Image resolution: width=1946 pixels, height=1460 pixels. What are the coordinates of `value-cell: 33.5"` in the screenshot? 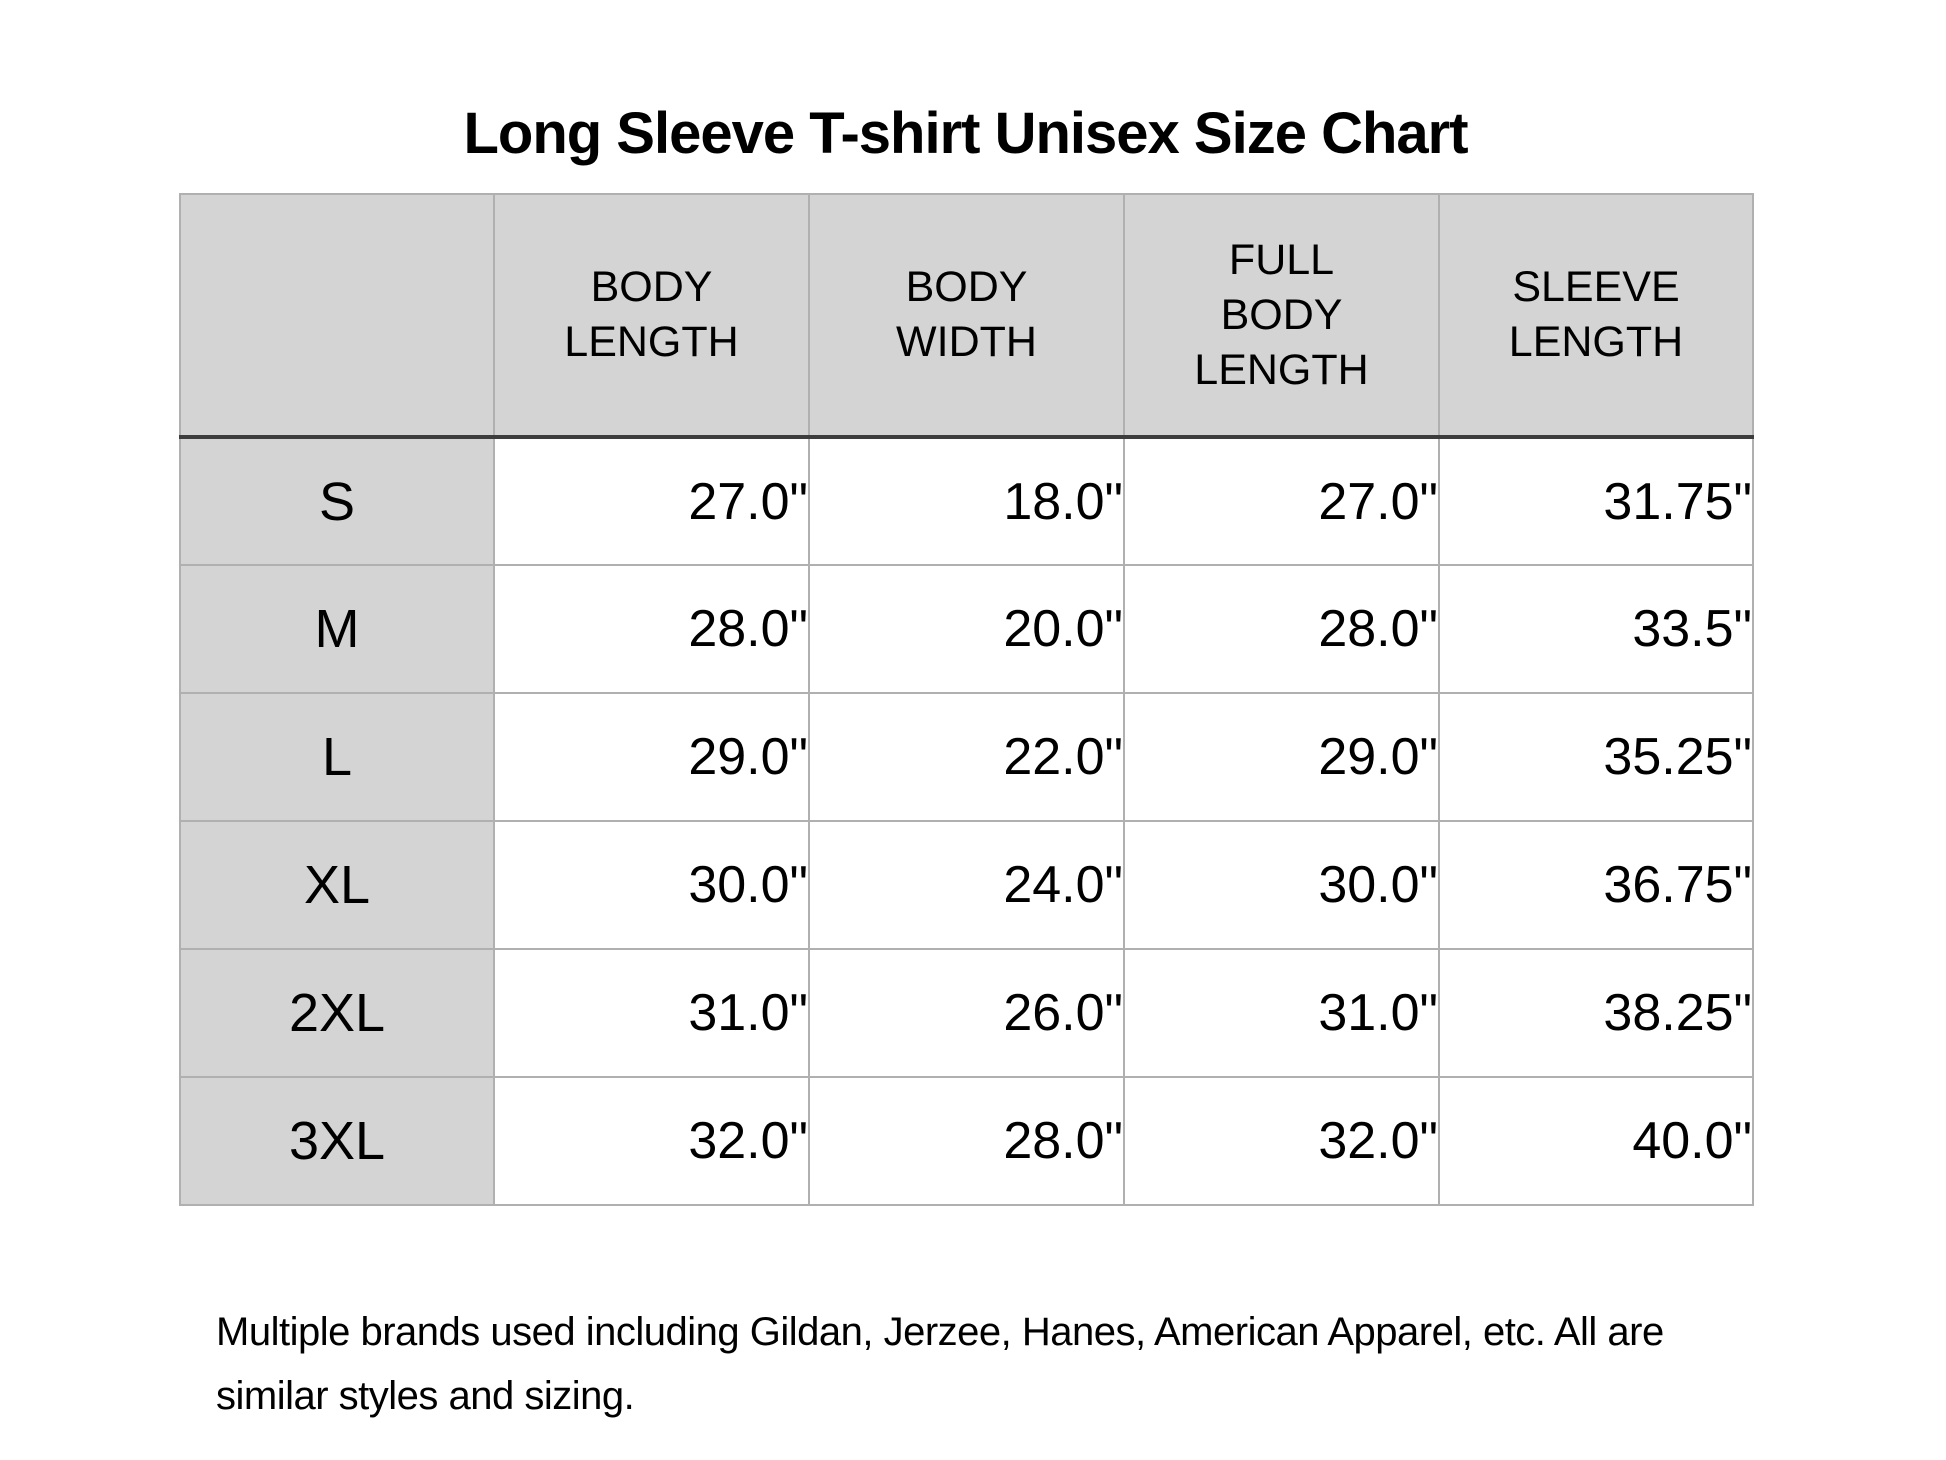 It's located at (1596, 629).